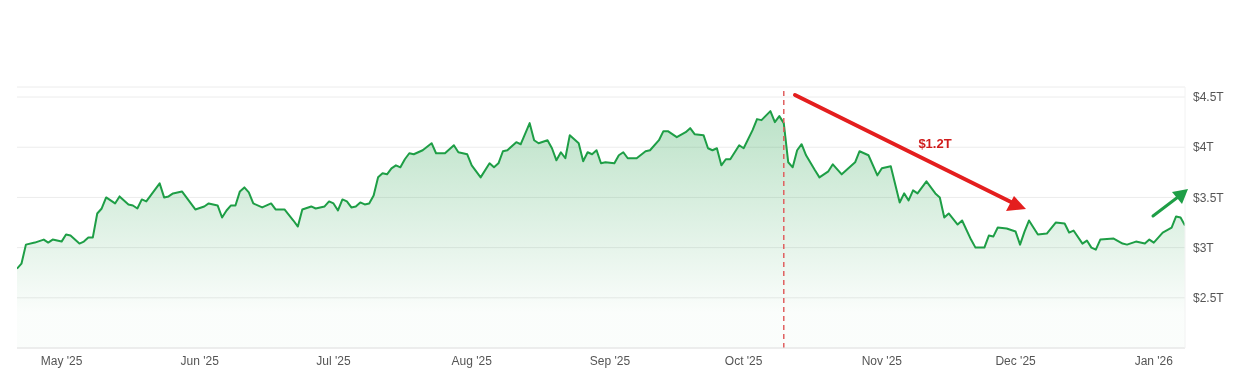 The height and width of the screenshot is (382, 1247). I want to click on y-tick-label: $3.5T, so click(1209, 197).